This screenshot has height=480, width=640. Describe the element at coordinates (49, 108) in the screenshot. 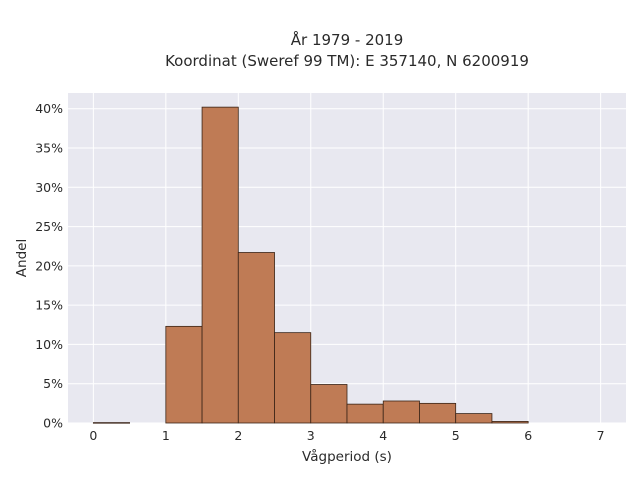

I see `y-tick-label: 40%` at that location.